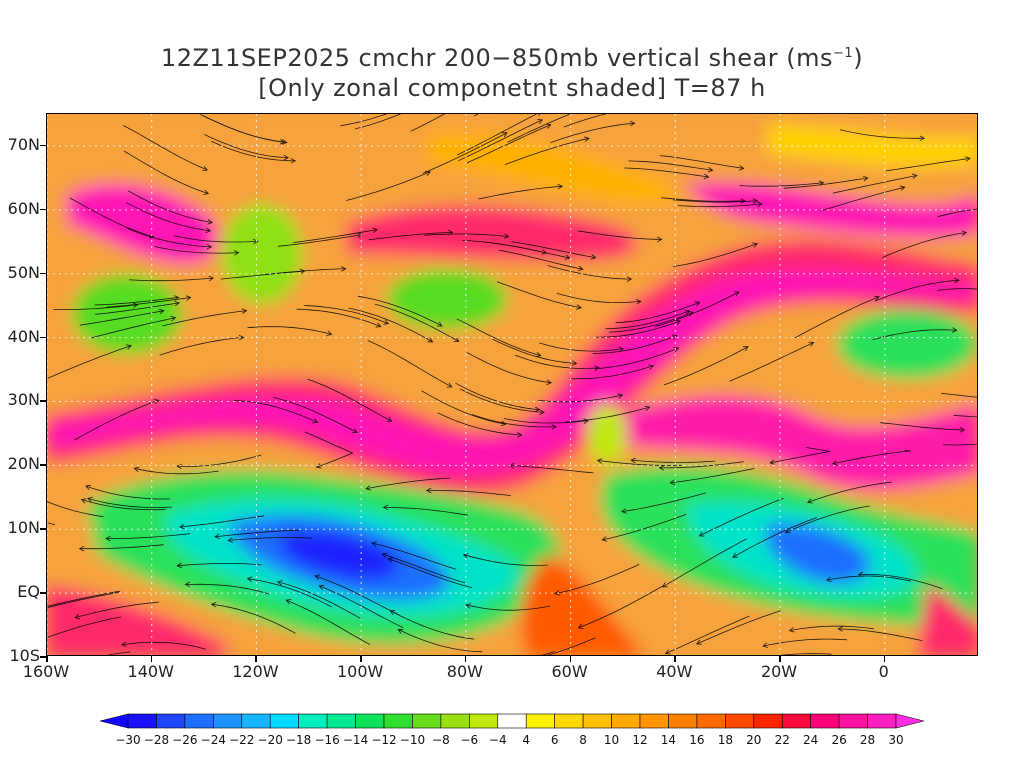 The image size is (1024, 768). Describe the element at coordinates (270, 740) in the screenshot. I see `colorbar-tick-label: −20` at that location.